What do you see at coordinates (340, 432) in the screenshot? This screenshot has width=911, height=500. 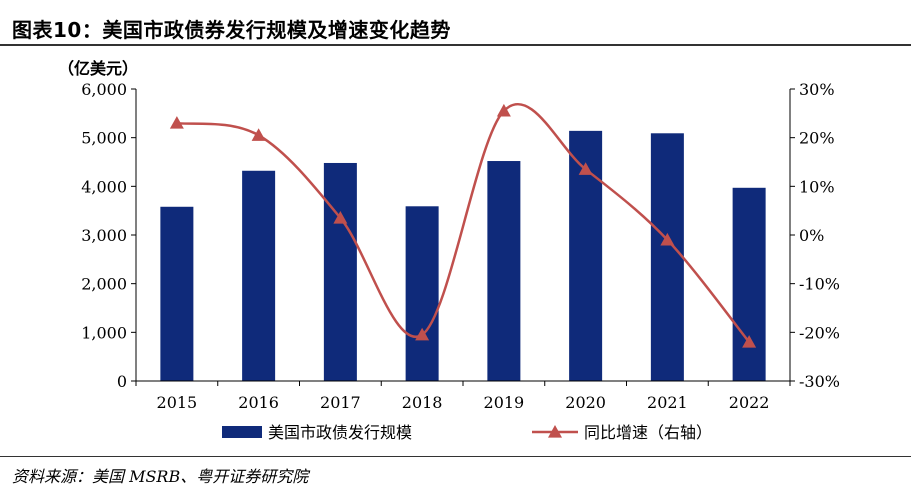 I see `legend-bar-label: 美国市政债发行规模` at bounding box center [340, 432].